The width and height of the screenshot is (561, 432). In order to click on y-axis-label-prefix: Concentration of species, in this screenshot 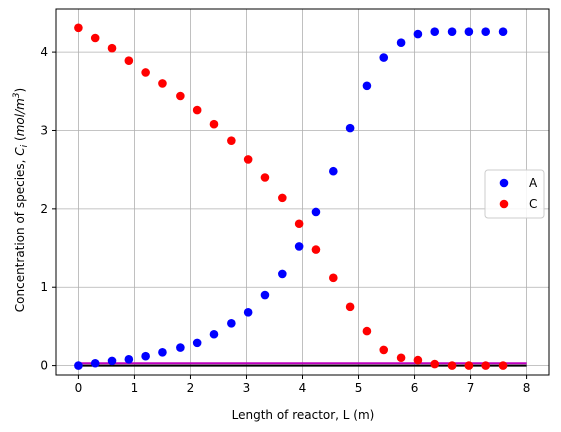, I will do `click(20, 234)`.